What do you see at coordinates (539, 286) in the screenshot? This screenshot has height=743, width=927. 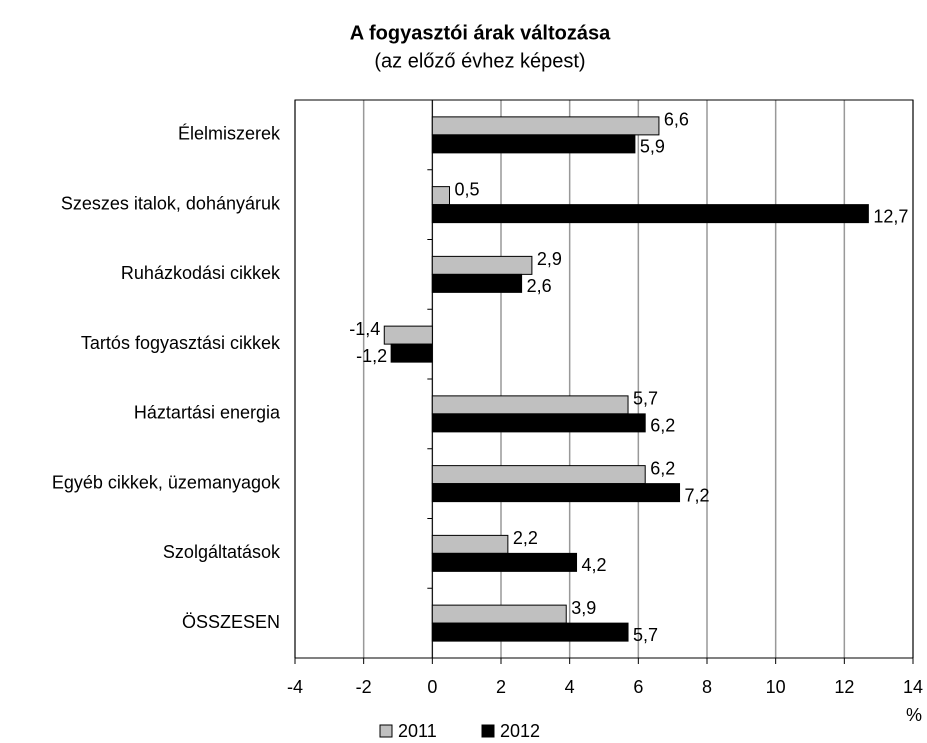 I see `data-label: 2,6` at bounding box center [539, 286].